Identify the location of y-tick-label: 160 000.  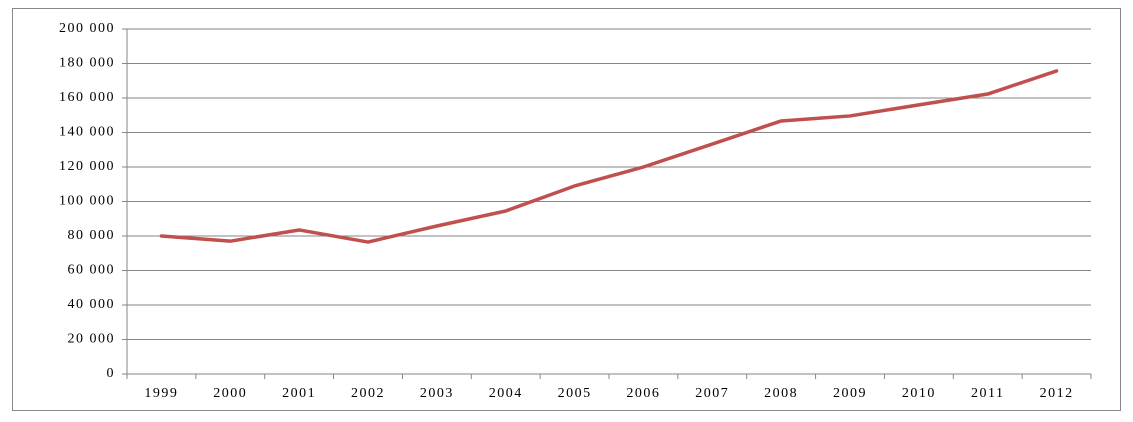
(87, 97).